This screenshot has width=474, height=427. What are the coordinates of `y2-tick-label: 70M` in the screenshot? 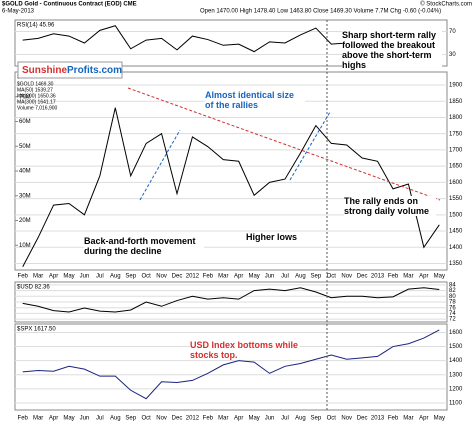 It's located at (25, 97).